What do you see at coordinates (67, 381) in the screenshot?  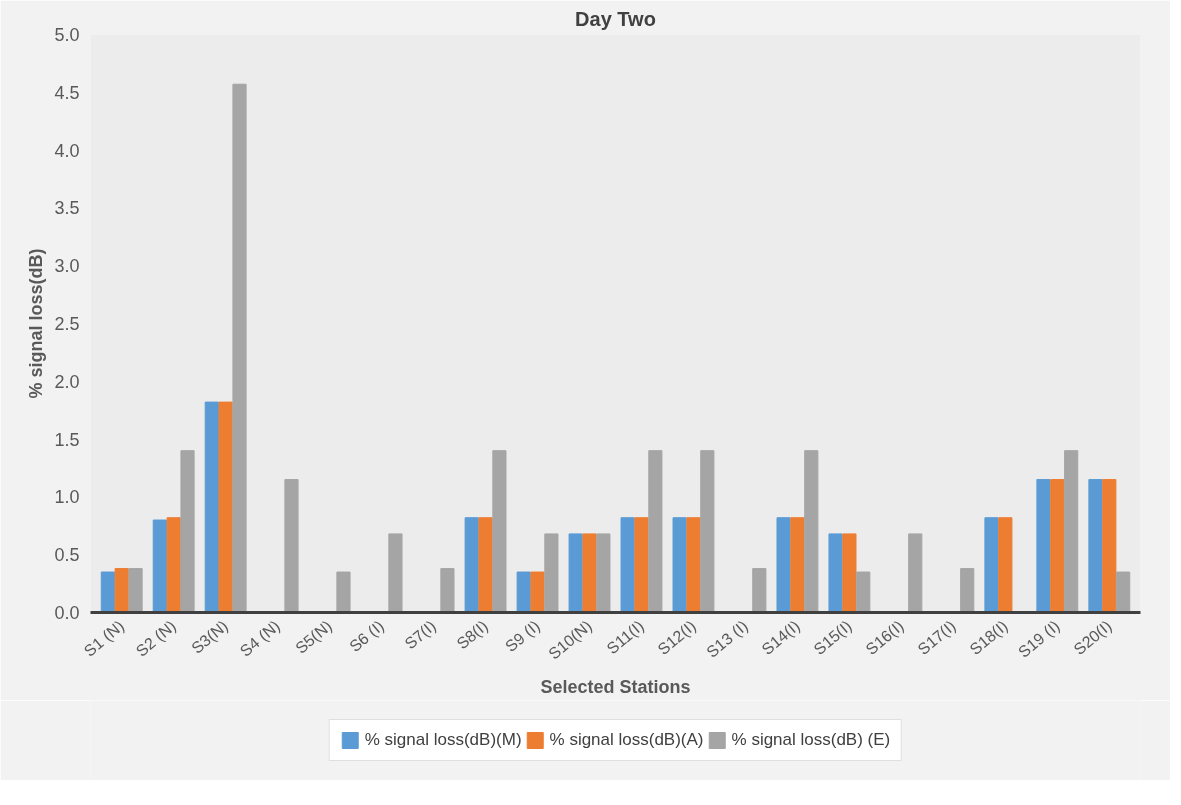 I see `y-tick-label: 2.0` at bounding box center [67, 381].